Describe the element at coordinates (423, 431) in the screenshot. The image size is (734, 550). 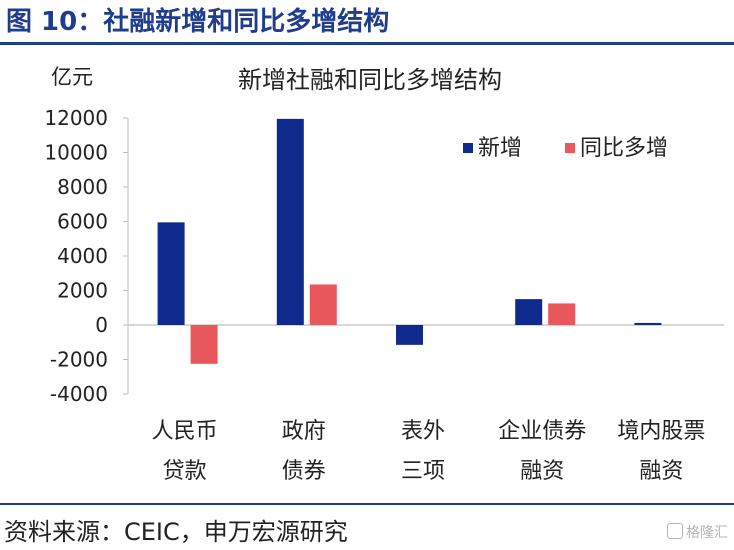
I see `x-category-label: 表外` at that location.